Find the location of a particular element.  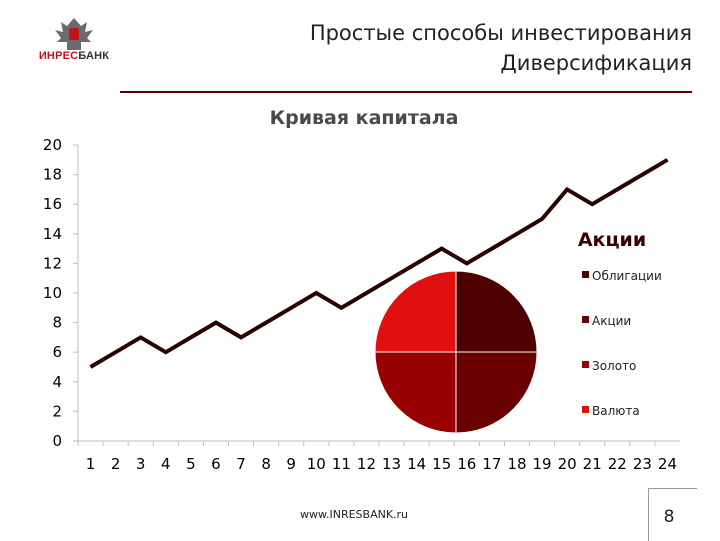

y-axis: 0 2 4 6 8 10 12 14 16 18 20 is located at coordinates (60, 293).